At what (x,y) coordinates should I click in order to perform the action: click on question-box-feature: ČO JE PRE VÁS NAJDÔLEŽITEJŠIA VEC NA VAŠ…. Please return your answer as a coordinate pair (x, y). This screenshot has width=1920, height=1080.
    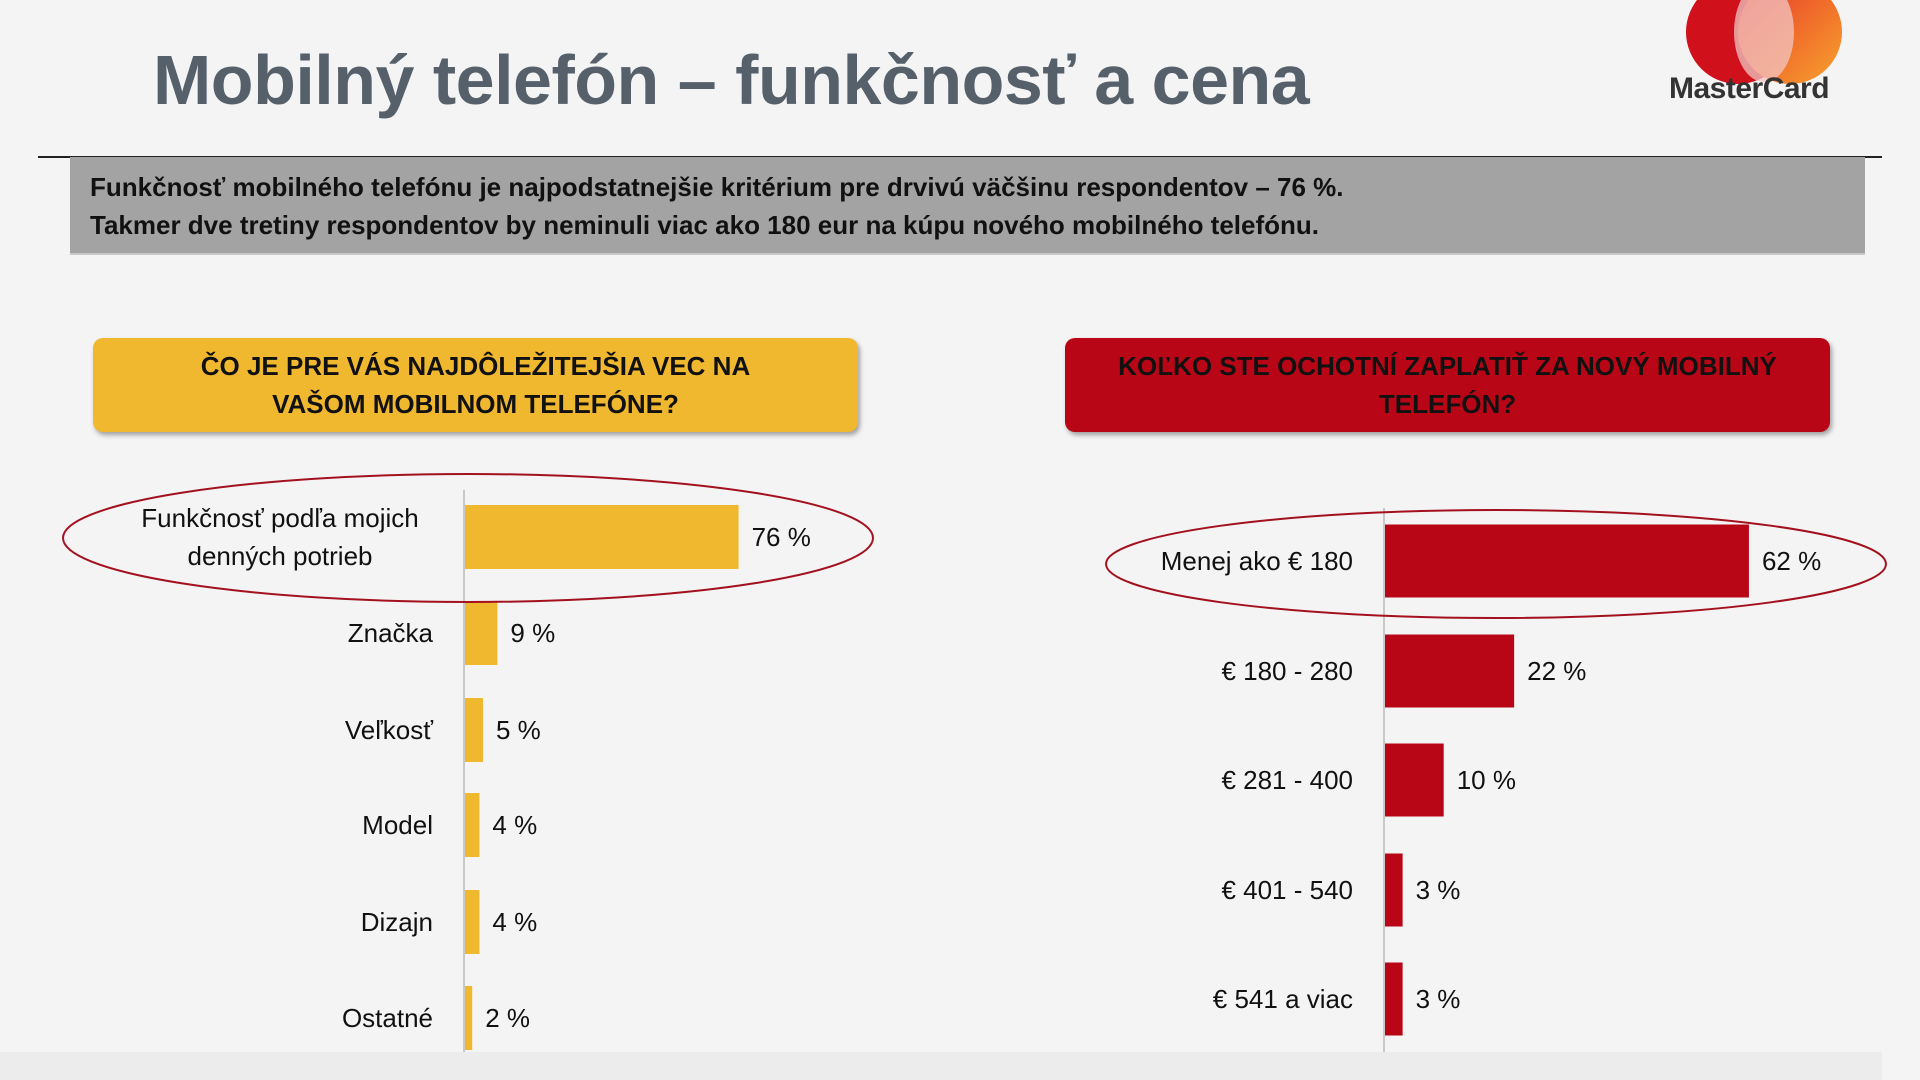
    Looking at the image, I should click on (475, 385).